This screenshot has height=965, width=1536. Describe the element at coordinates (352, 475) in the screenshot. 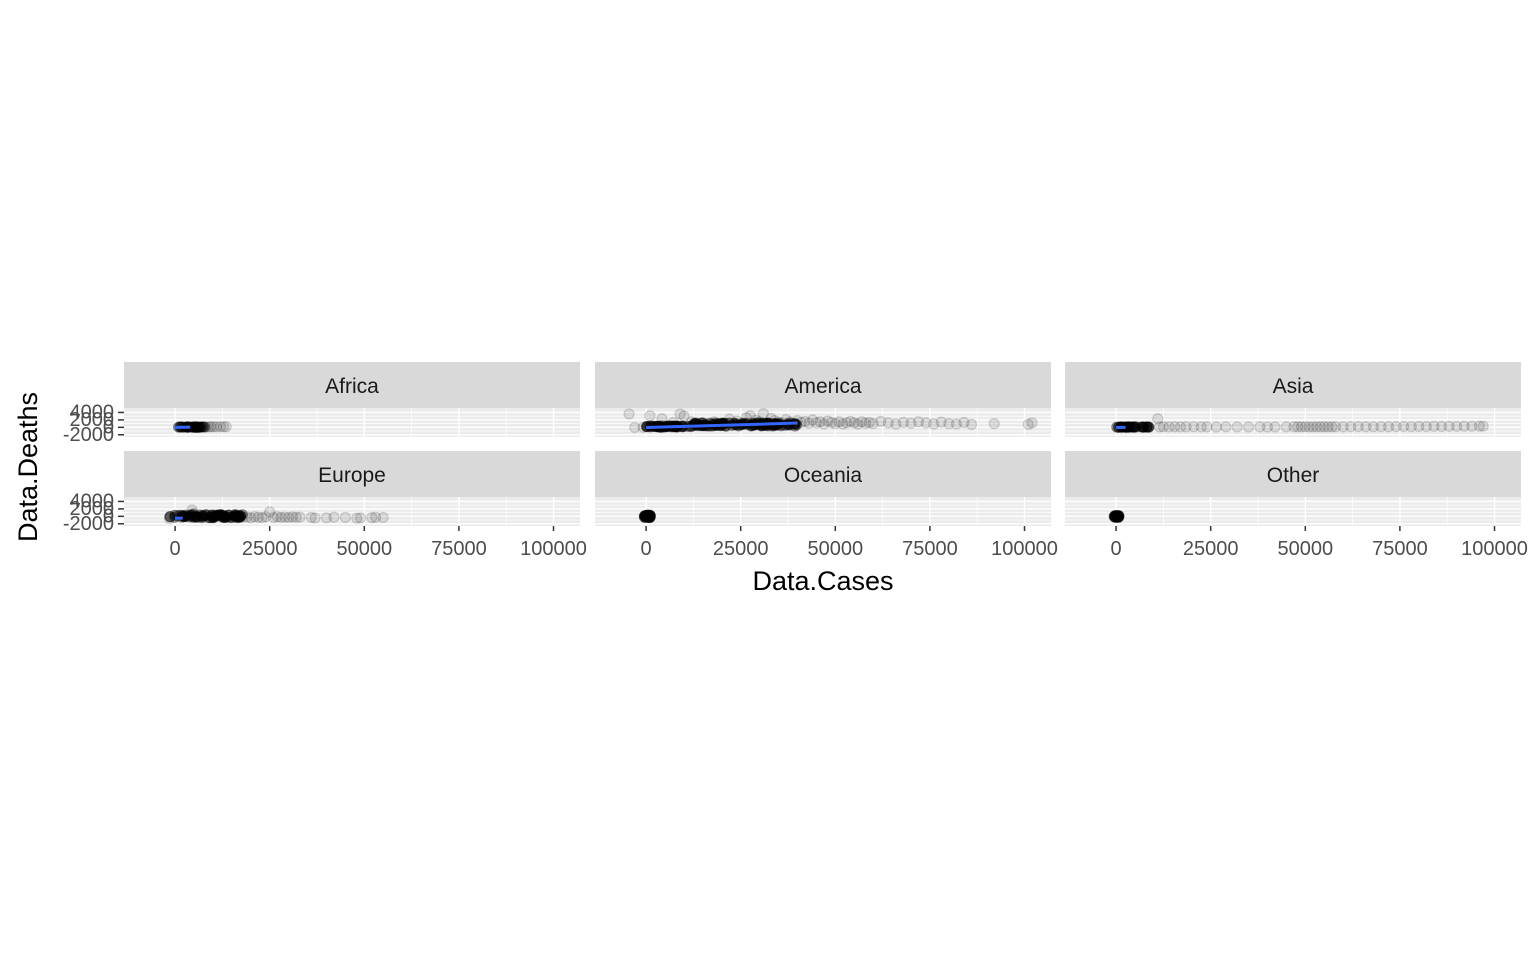

I see `facet-strip-label: Europe` at that location.